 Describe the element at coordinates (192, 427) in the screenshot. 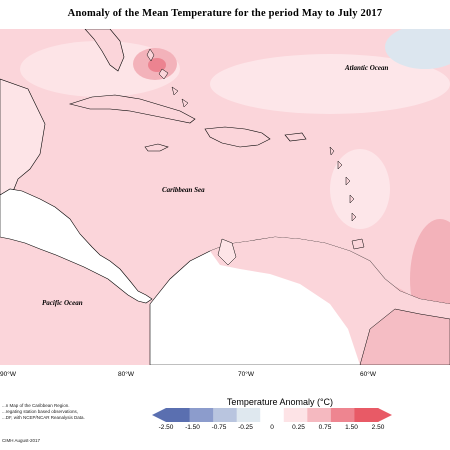

I see `legend-label: -1.50` at that location.